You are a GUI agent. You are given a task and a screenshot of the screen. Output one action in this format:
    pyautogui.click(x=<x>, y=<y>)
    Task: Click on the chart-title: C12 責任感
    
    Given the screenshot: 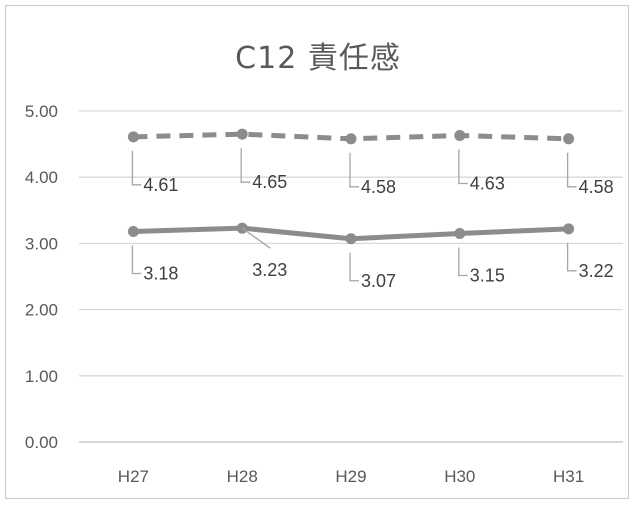 What is the action you would take?
    pyautogui.click(x=318, y=58)
    